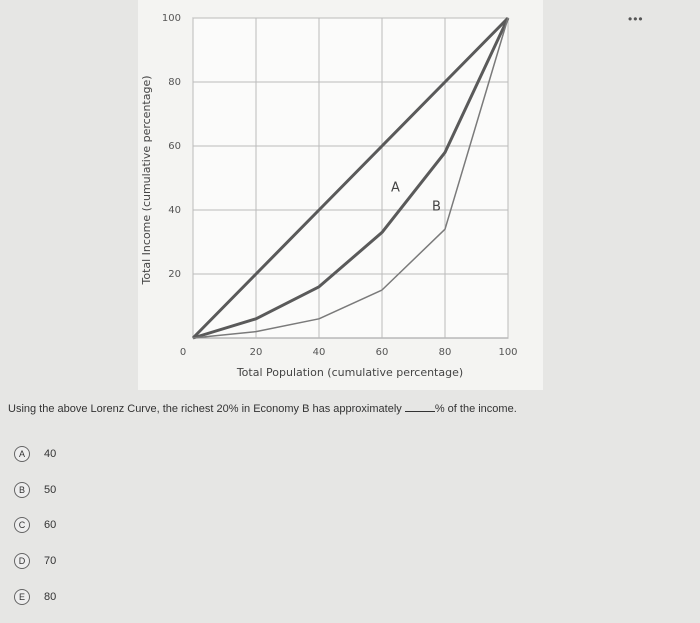 This screenshot has width=700, height=623. I want to click on menu-icon: •••, so click(636, 19).